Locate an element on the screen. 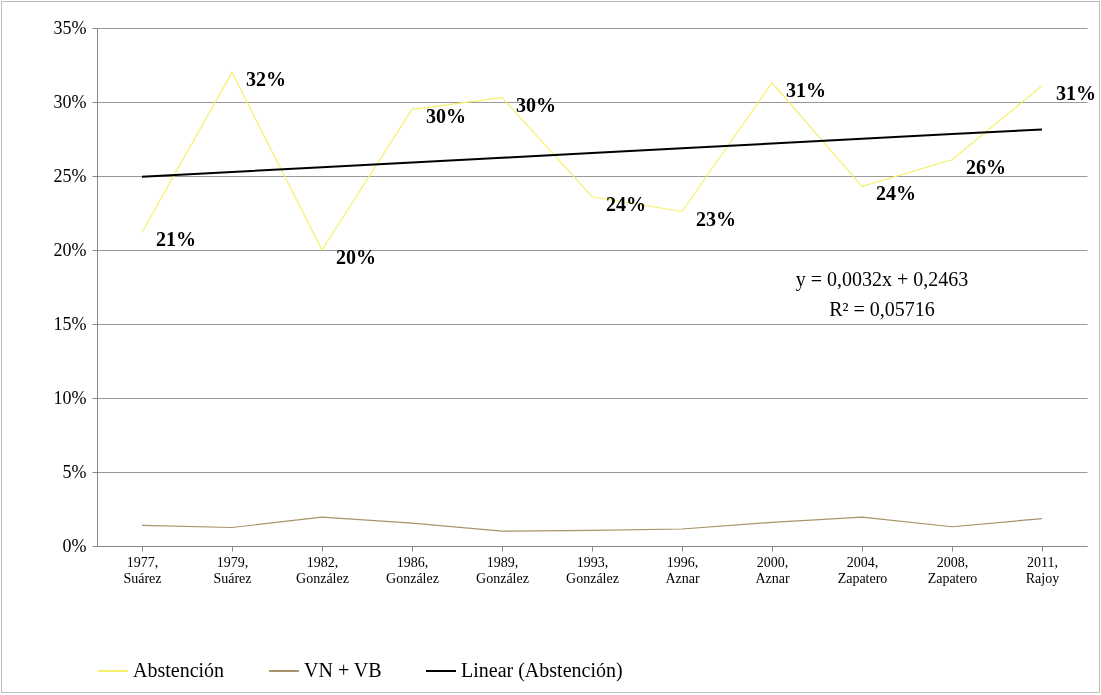  x-tick-label: 2004, Zapatero is located at coordinates (862, 570).